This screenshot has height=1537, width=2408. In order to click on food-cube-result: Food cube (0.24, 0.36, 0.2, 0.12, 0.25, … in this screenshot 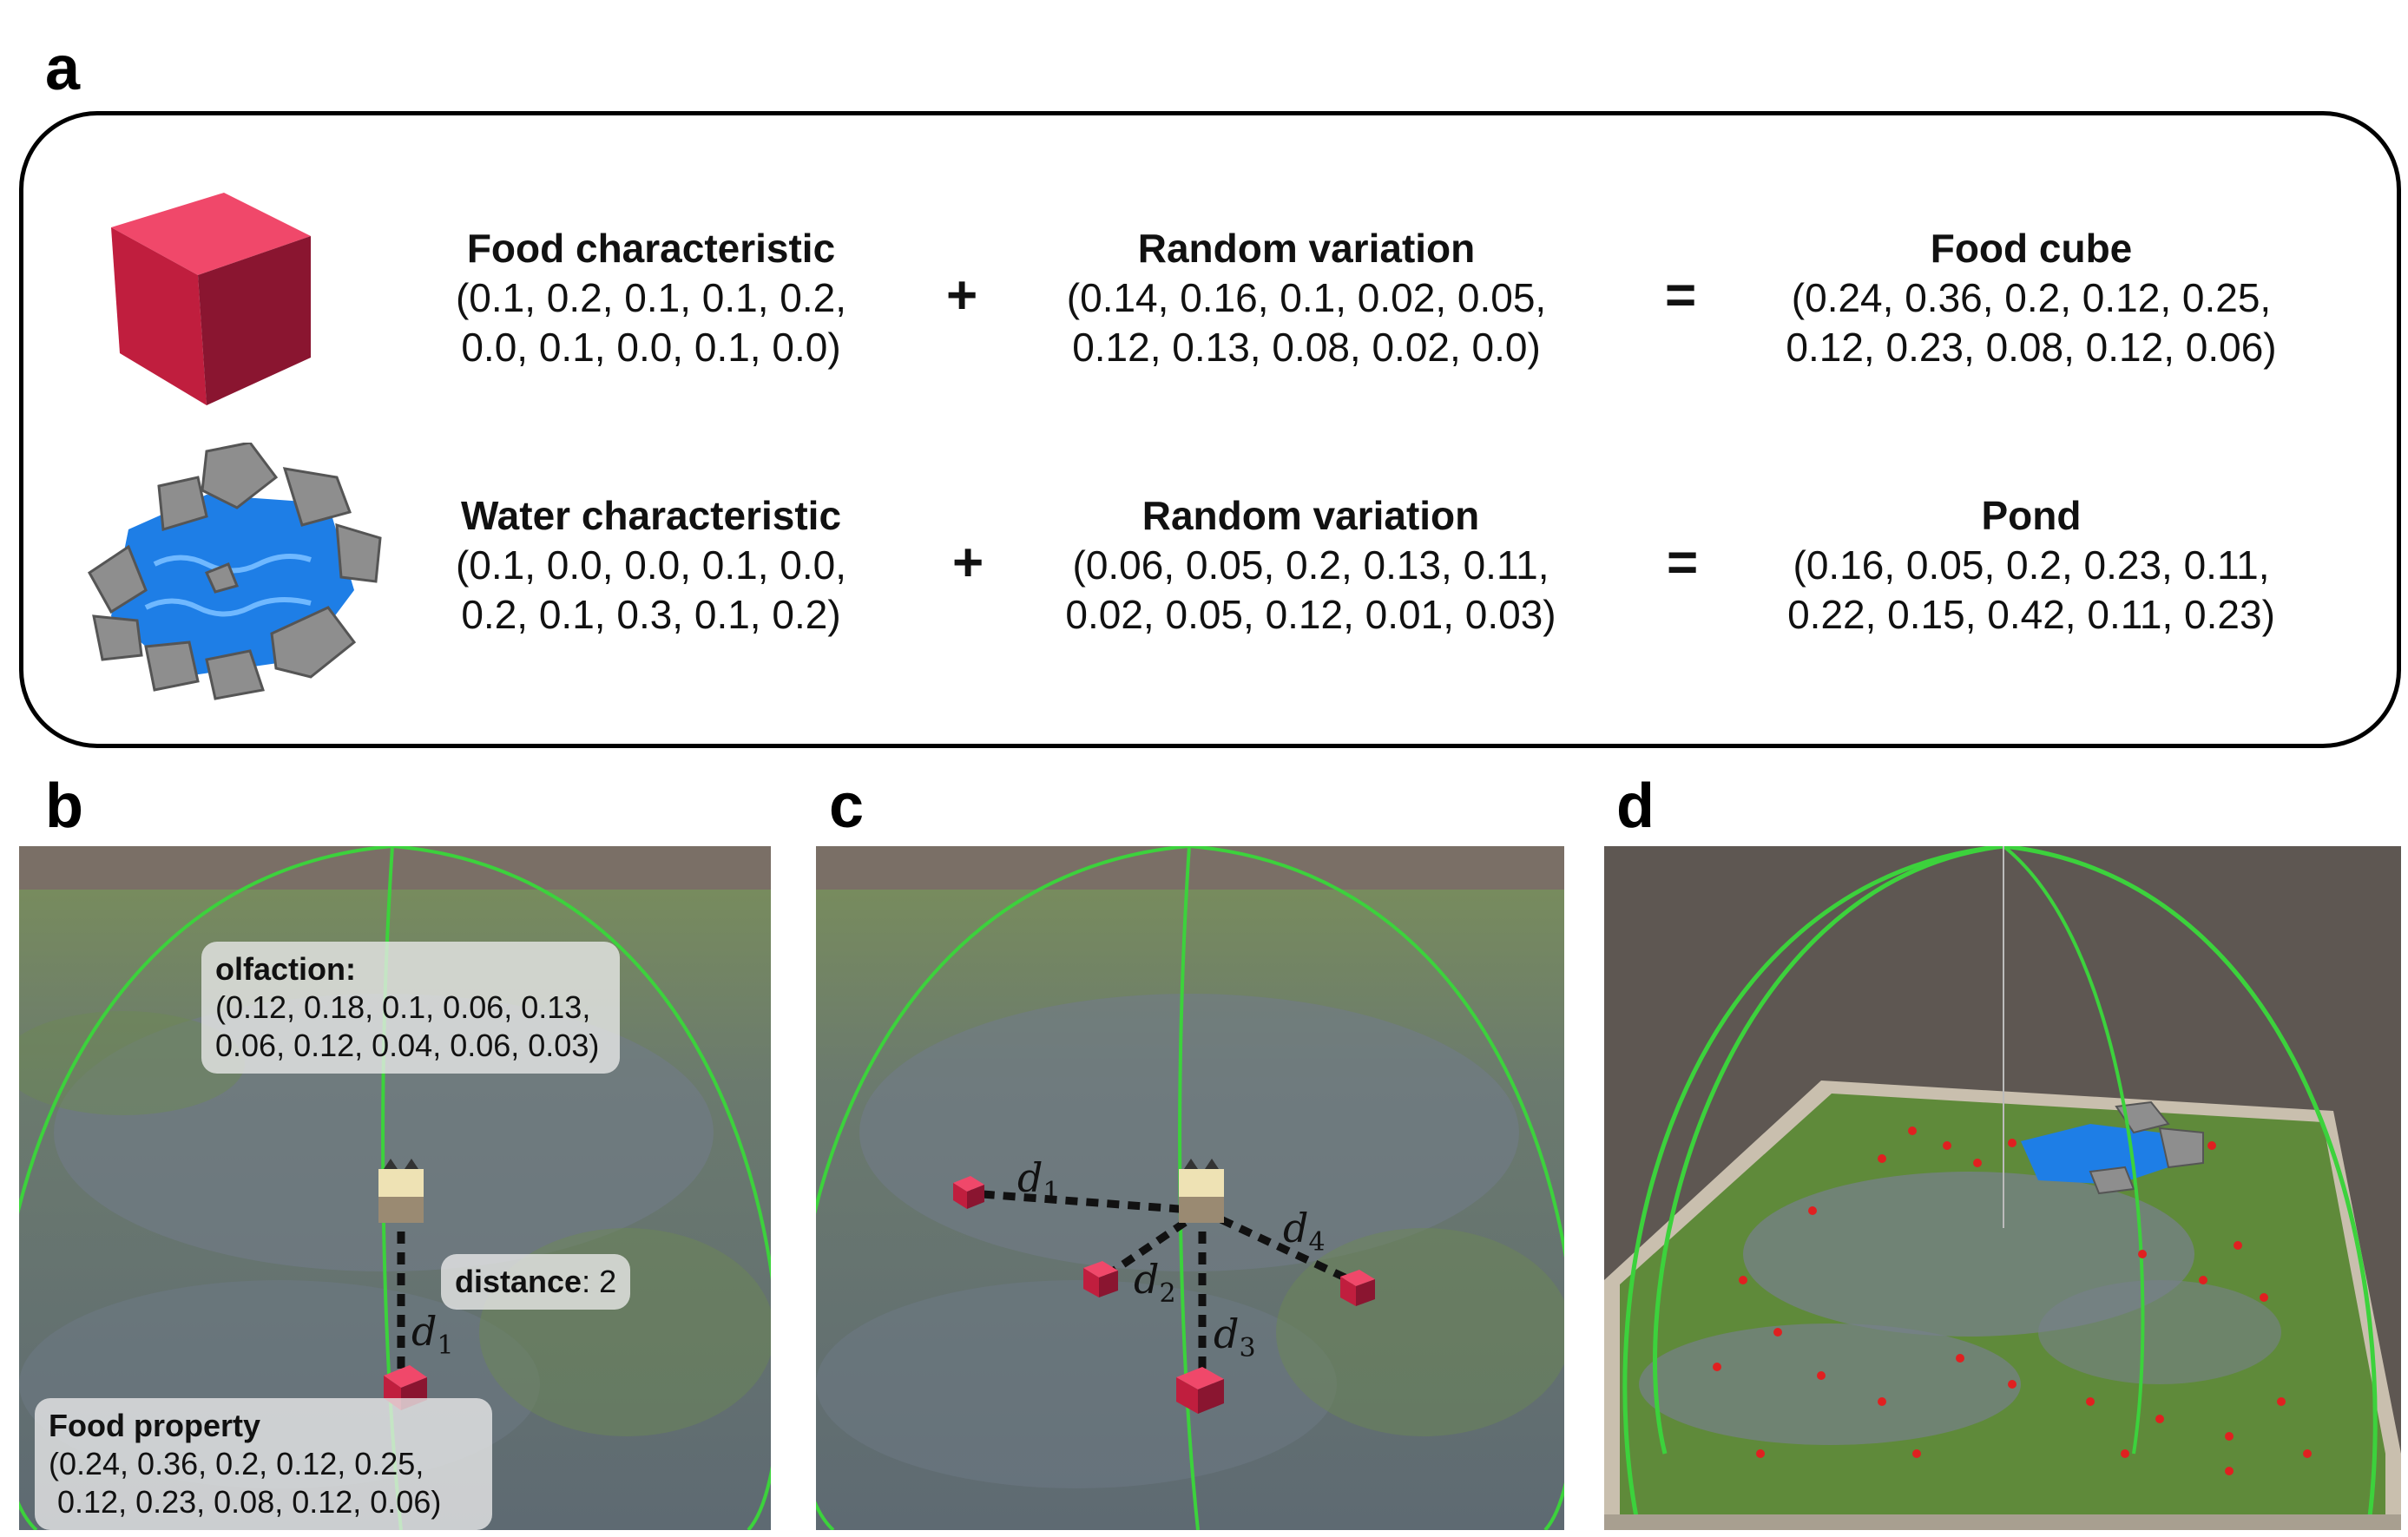, I will do `click(2031, 298)`.